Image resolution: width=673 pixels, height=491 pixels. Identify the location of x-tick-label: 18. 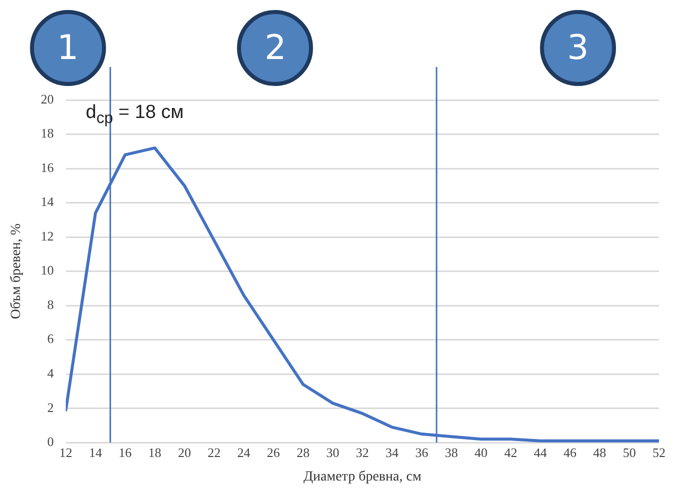
(155, 452).